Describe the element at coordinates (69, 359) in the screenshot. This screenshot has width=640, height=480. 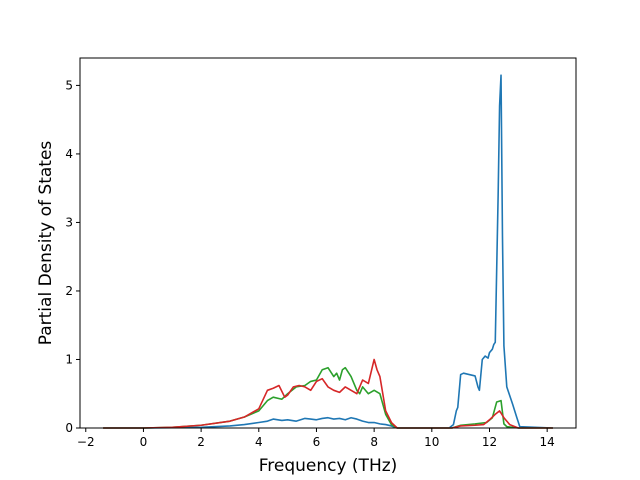
I see `y-tick-label: 1` at that location.